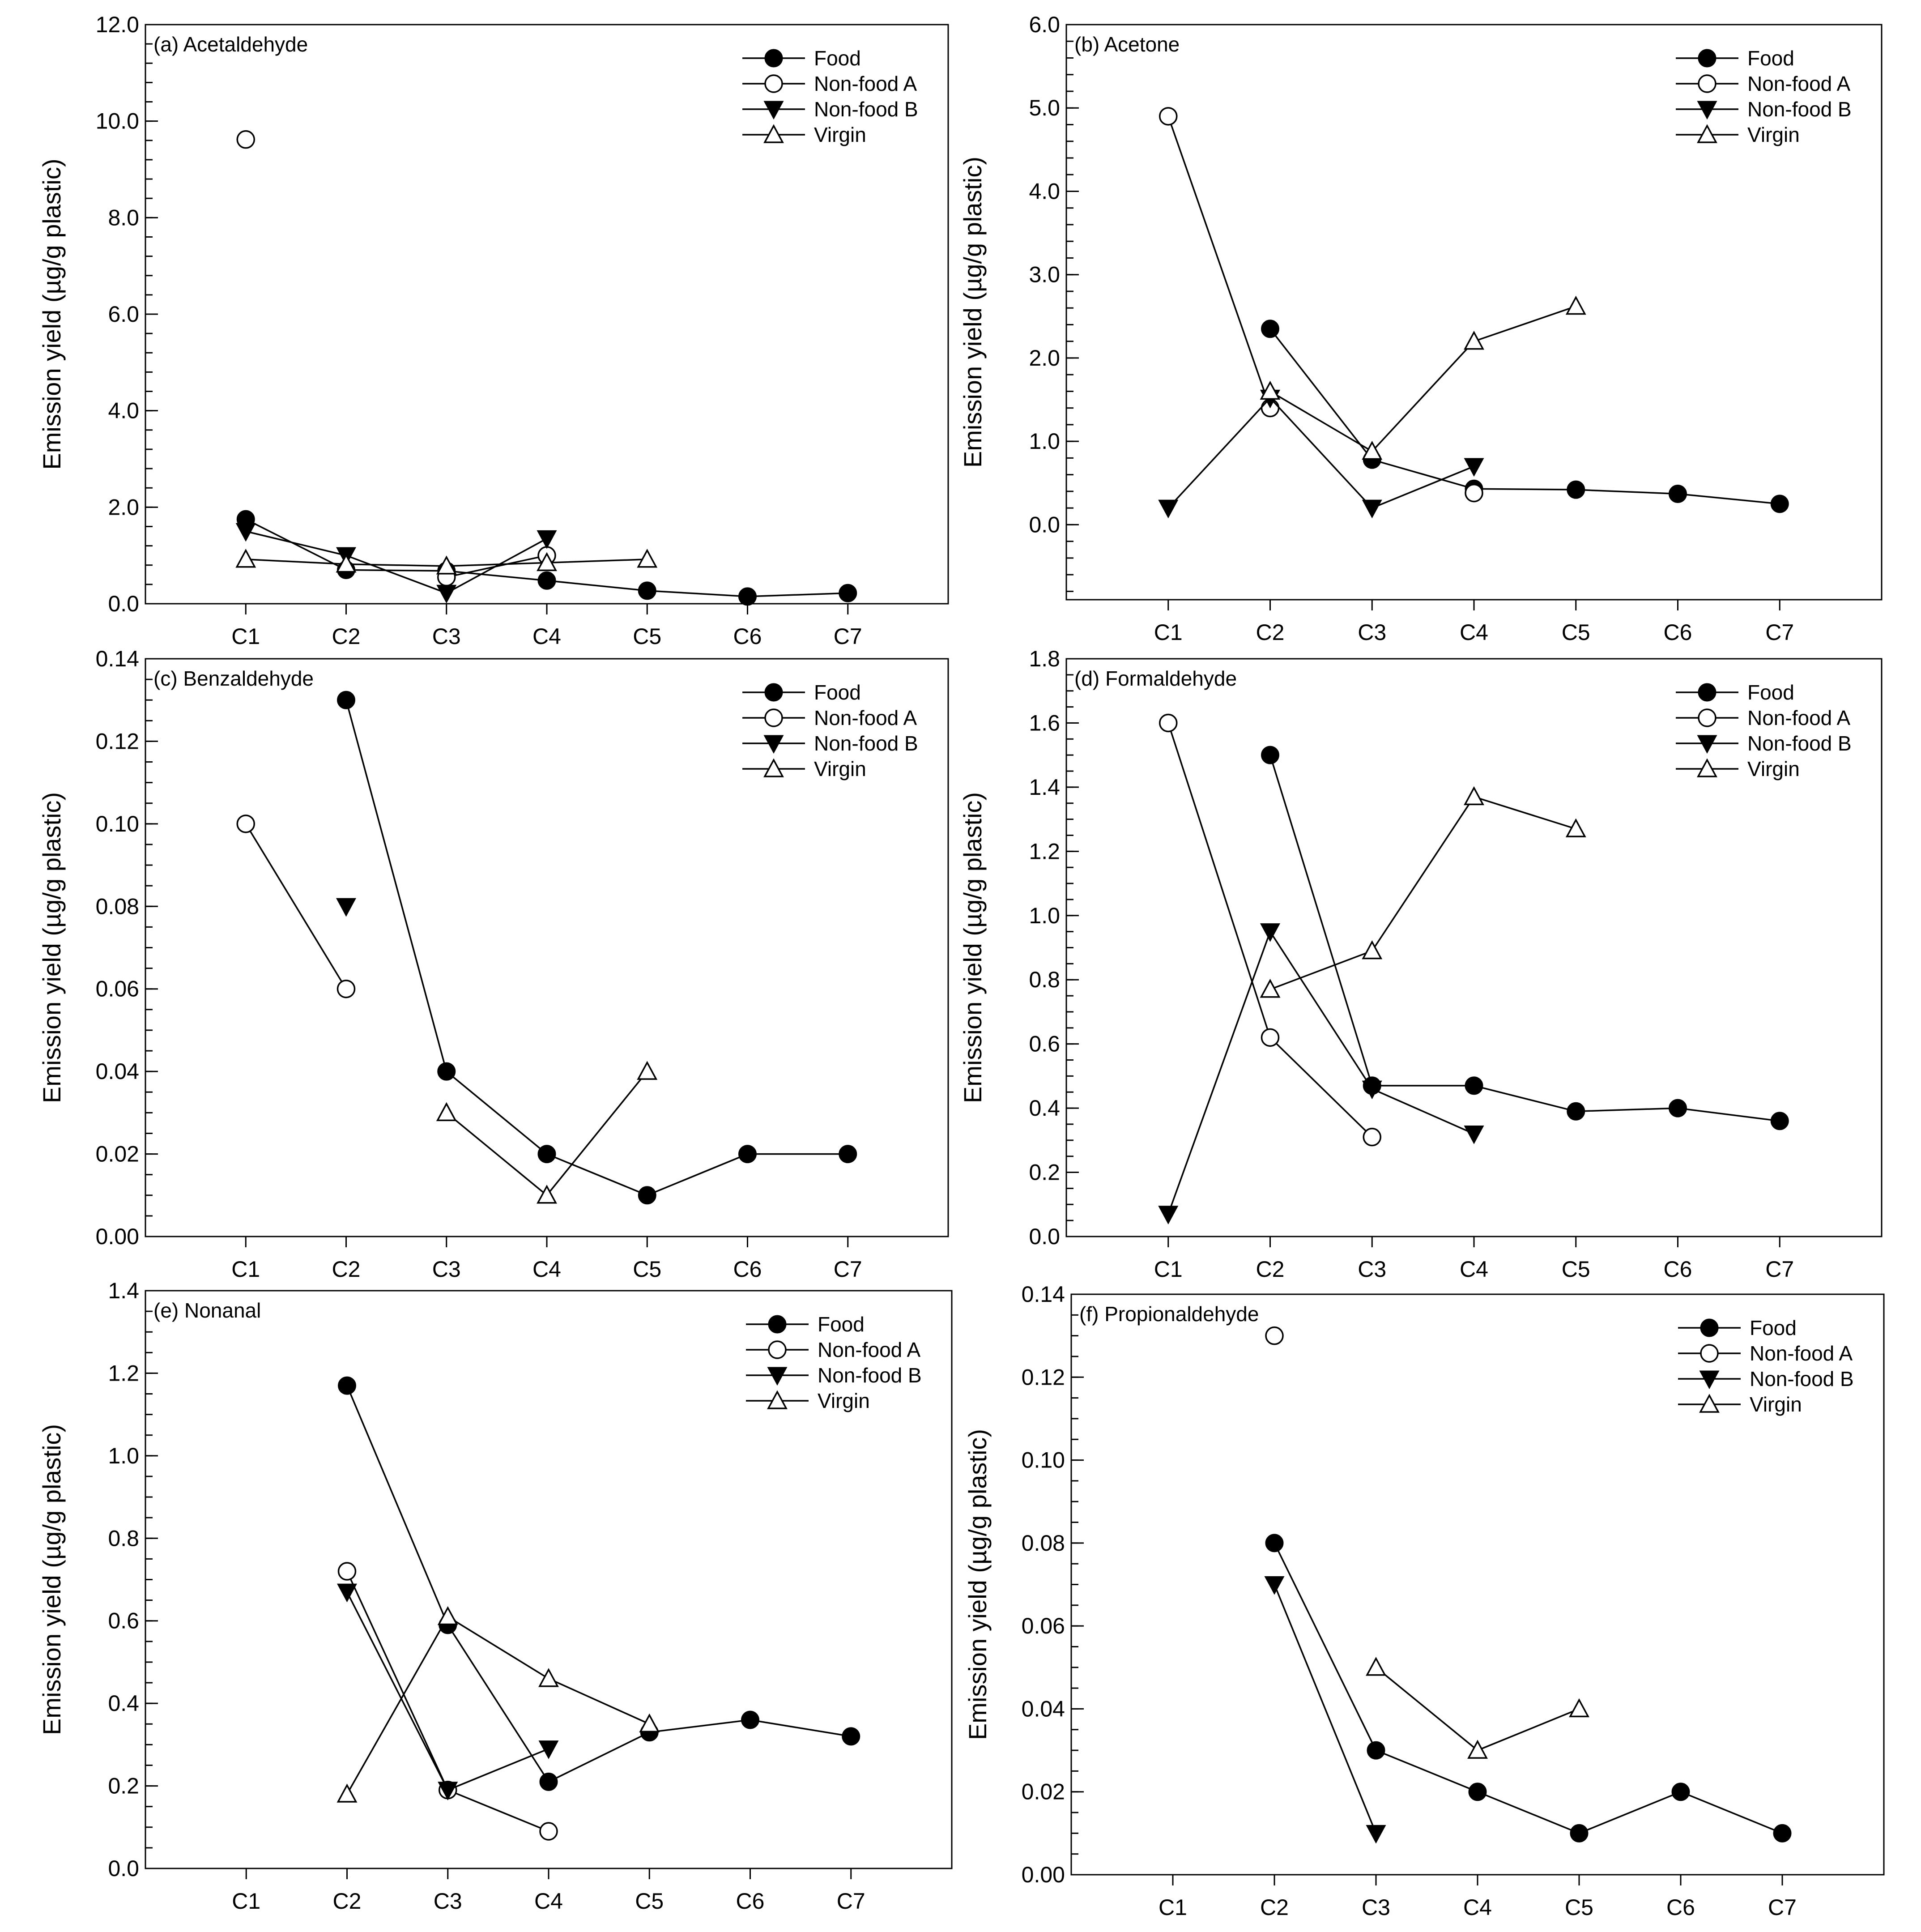  Describe the element at coordinates (1044, 722) in the screenshot. I see `y-tick-label: 1.6` at that location.